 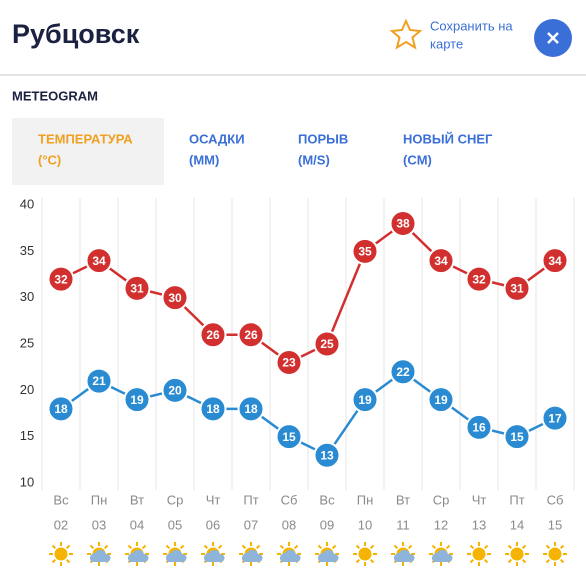 I want to click on date-label: 08, so click(x=289, y=524).